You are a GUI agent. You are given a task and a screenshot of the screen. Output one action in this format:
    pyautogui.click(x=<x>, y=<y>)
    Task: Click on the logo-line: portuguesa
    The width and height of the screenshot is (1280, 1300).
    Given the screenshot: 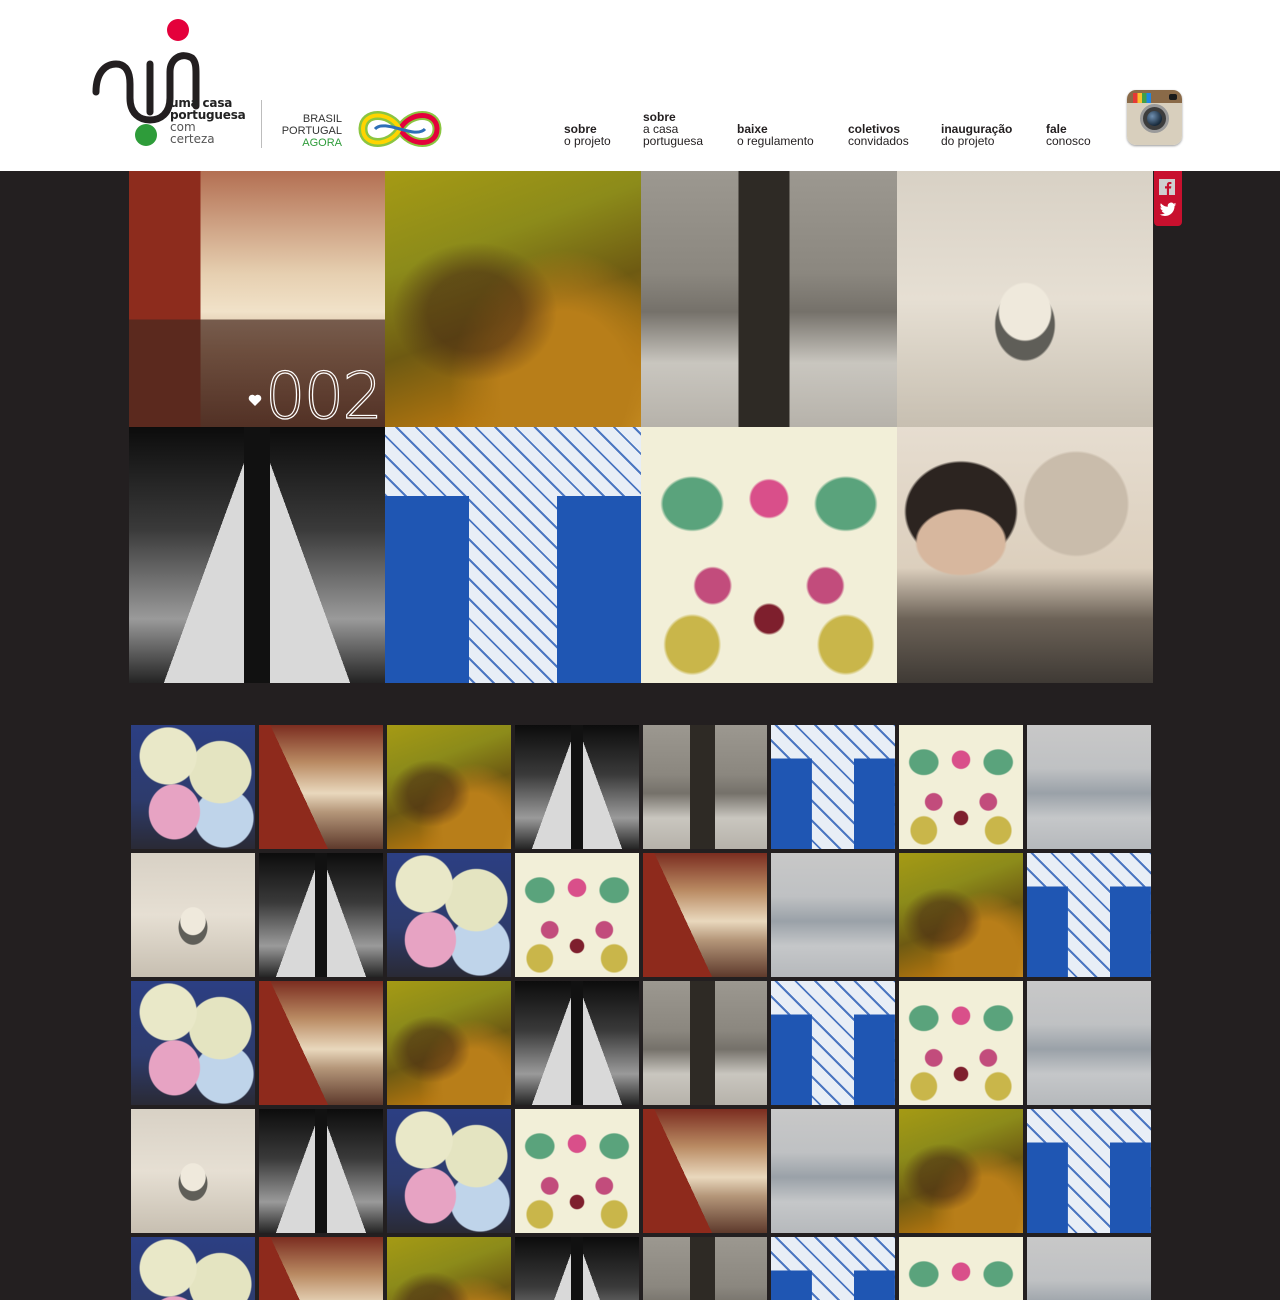 What is the action you would take?
    pyautogui.click(x=208, y=115)
    